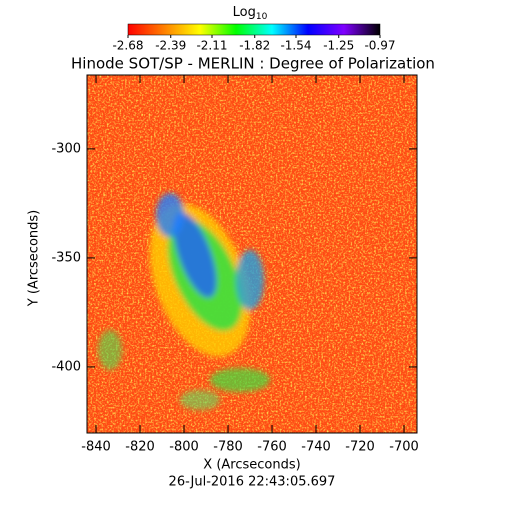 This screenshot has height=512, width=506. What do you see at coordinates (254, 29) in the screenshot?
I see `colorbar` at bounding box center [254, 29].